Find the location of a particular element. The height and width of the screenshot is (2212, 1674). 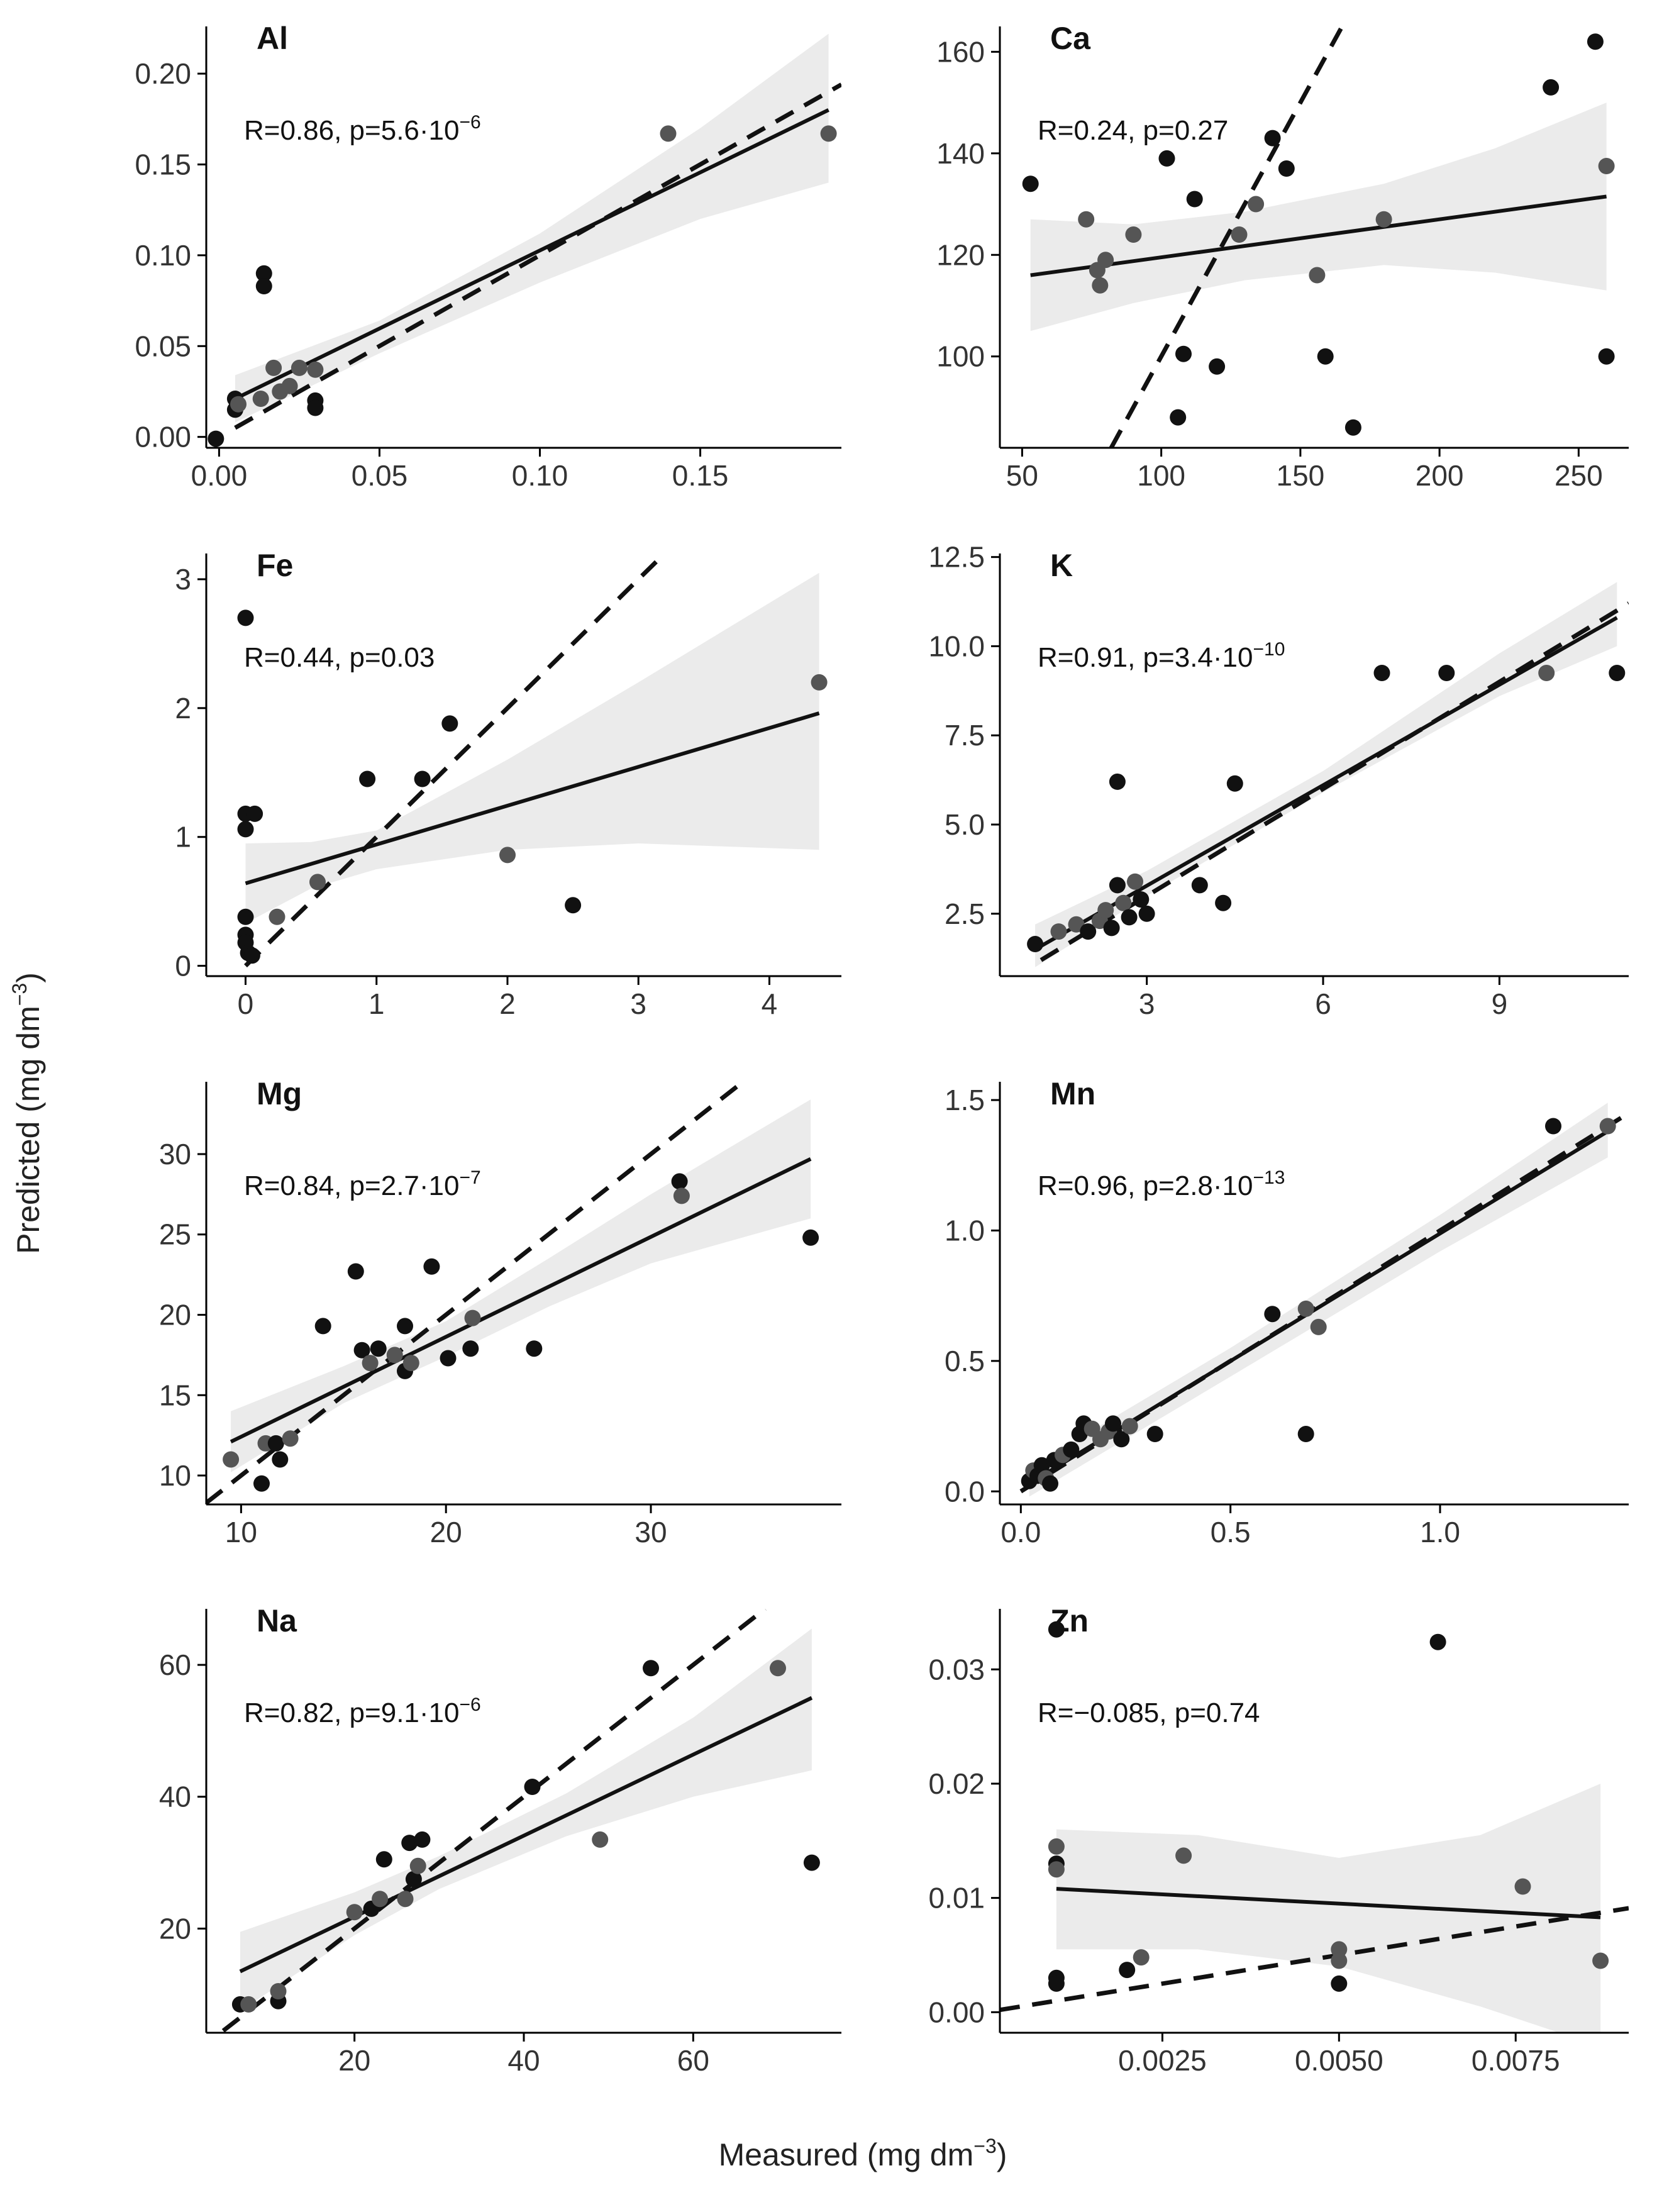

panel-mg-stat-exponent: −7 is located at coordinates (469, 1177).